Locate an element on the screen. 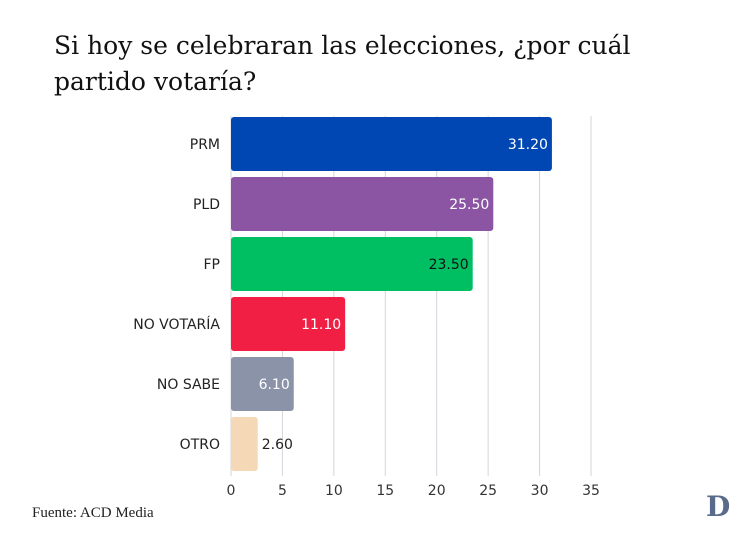 The width and height of the screenshot is (750, 536). bar-otro is located at coordinates (244, 444).